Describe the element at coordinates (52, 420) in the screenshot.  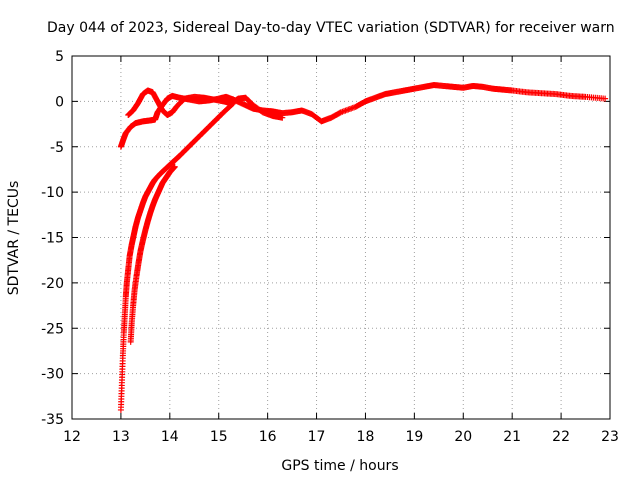
I see `y-tick-label: -35` at that location.